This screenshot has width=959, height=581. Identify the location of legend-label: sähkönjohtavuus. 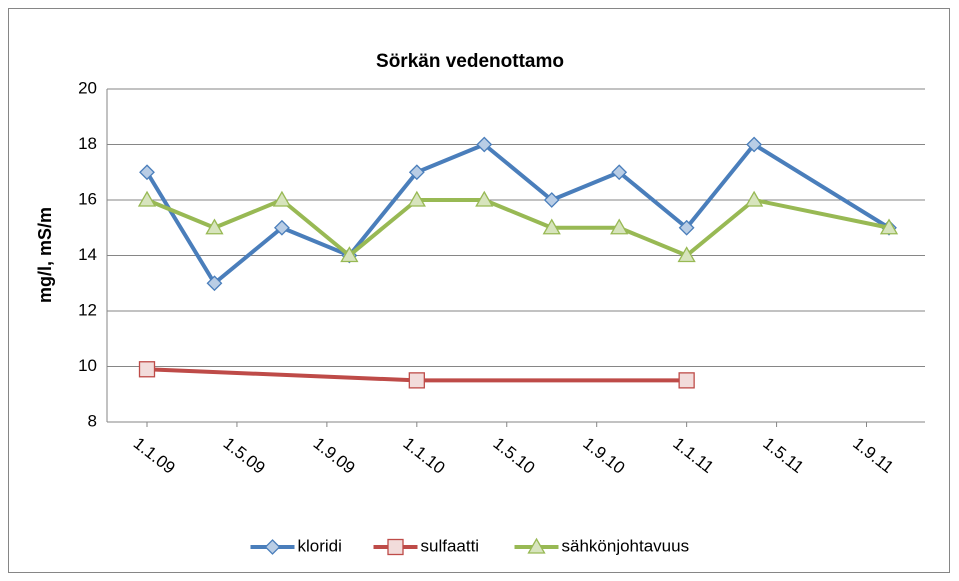
(626, 545).